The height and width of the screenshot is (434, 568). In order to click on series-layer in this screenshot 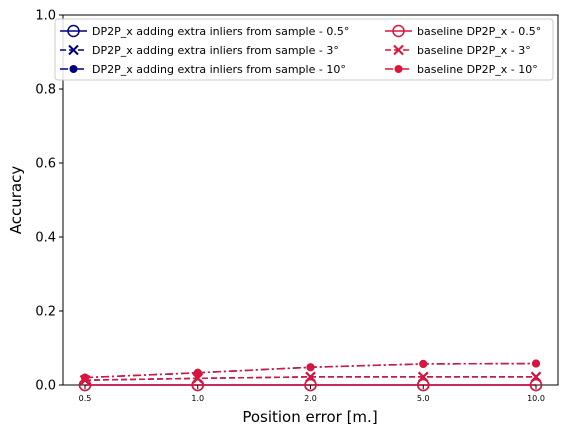, I will do `click(310, 375)`.